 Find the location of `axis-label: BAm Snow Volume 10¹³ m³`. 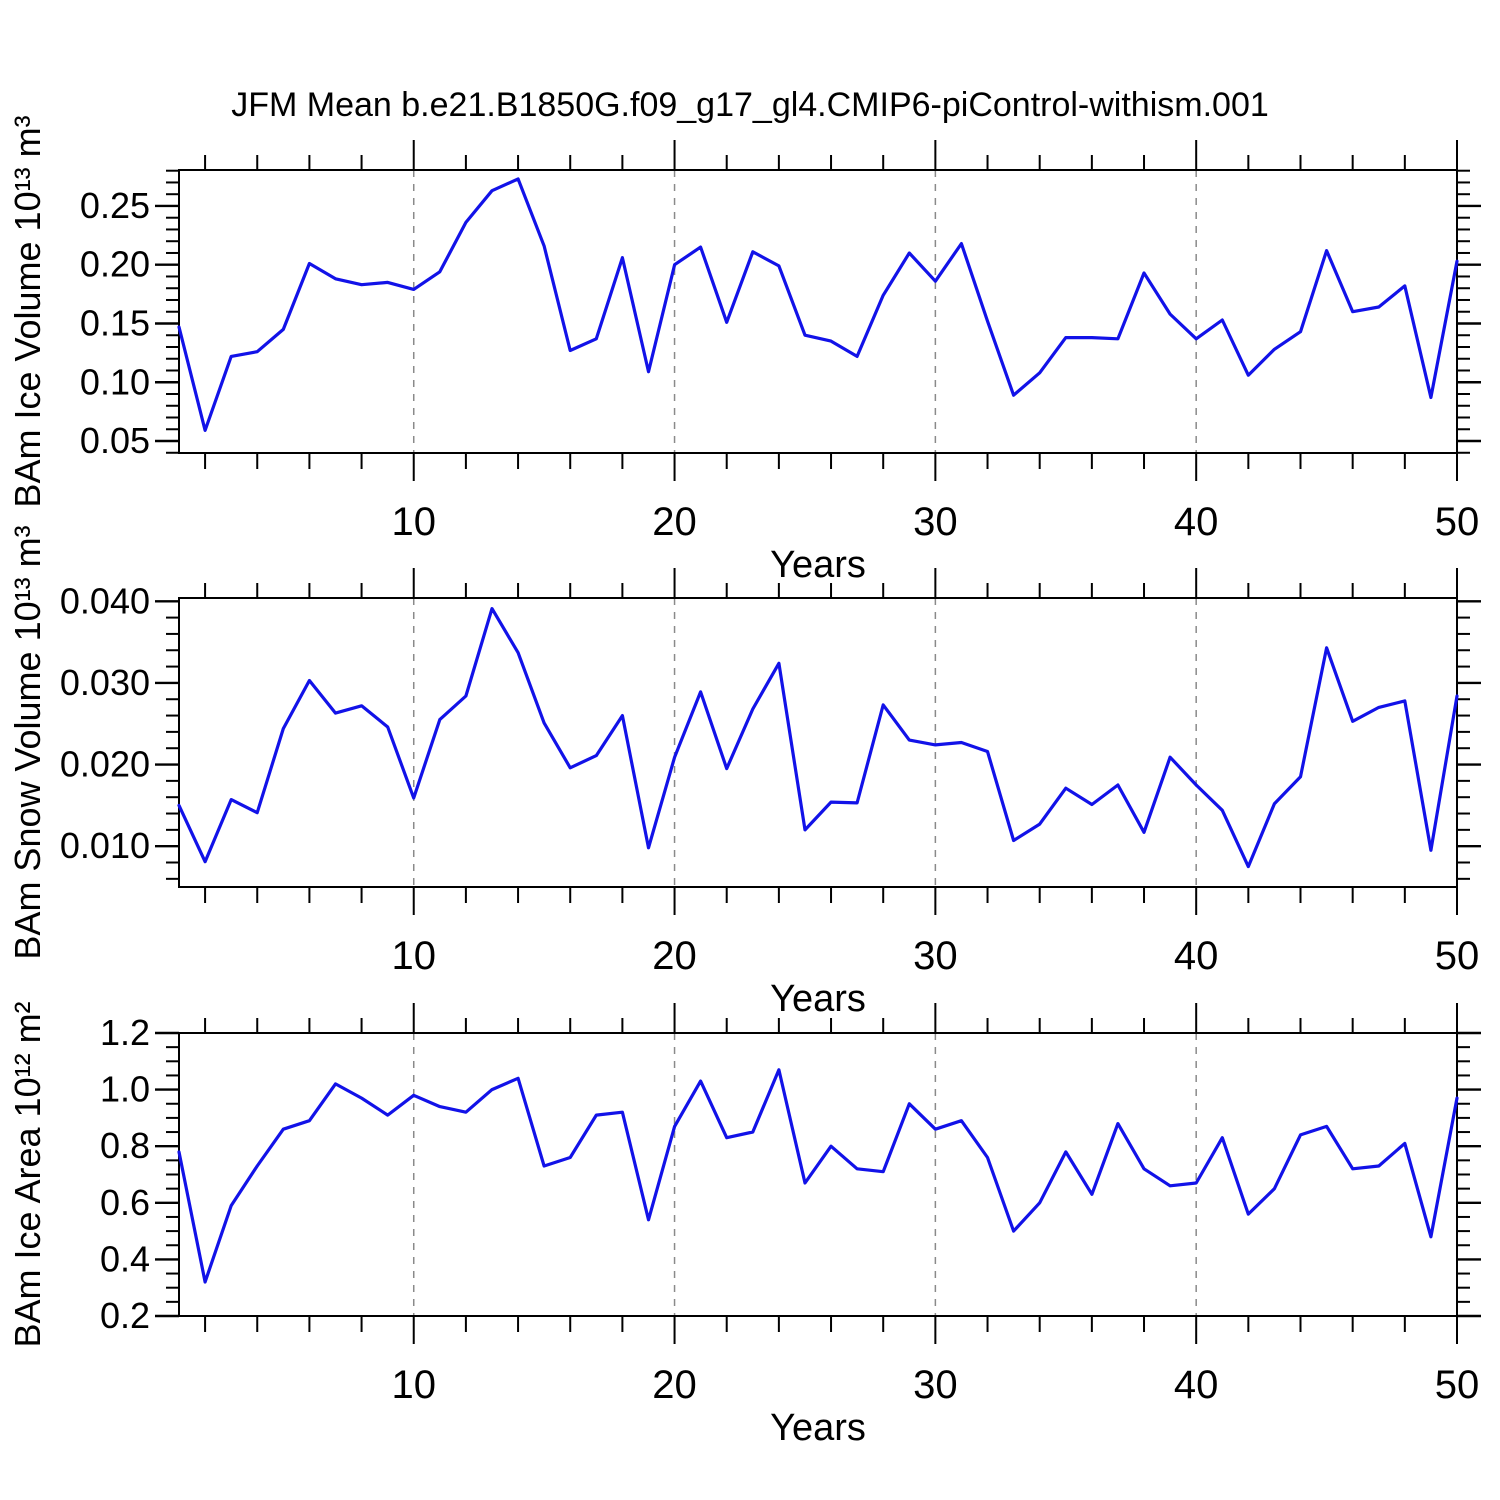

axis-label: BAm Snow Volume 10¹³ m³ is located at coordinates (27, 742).